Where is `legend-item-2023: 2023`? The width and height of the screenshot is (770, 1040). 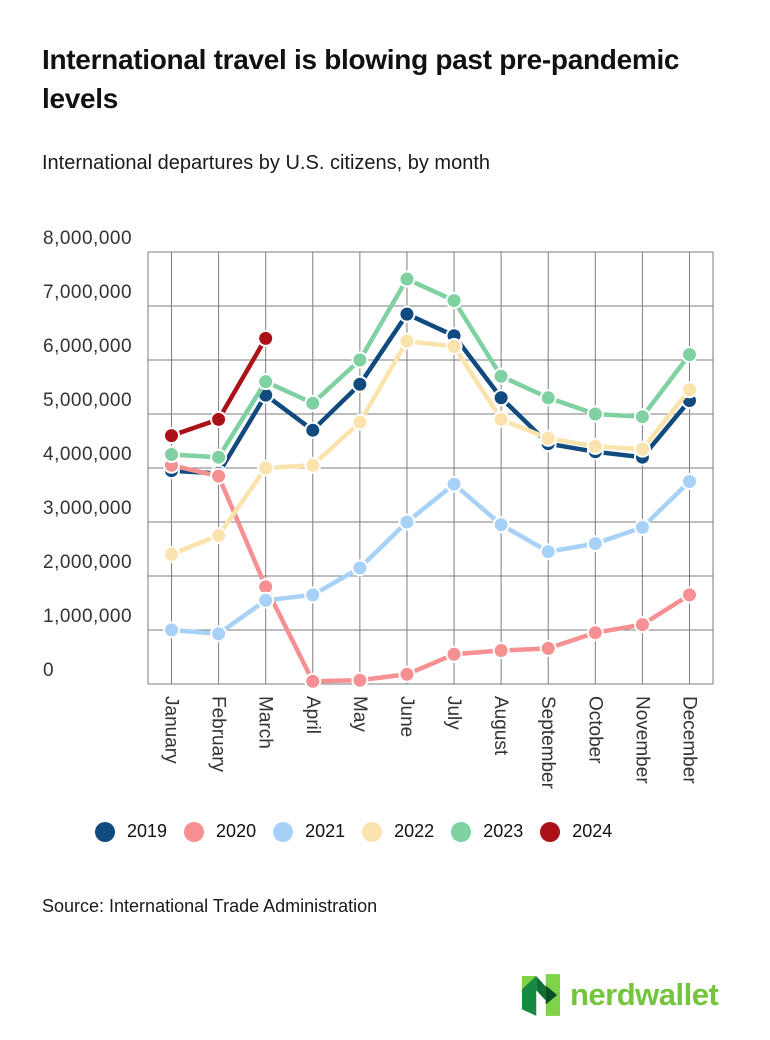
legend-item-2023: 2023 is located at coordinates (487, 831).